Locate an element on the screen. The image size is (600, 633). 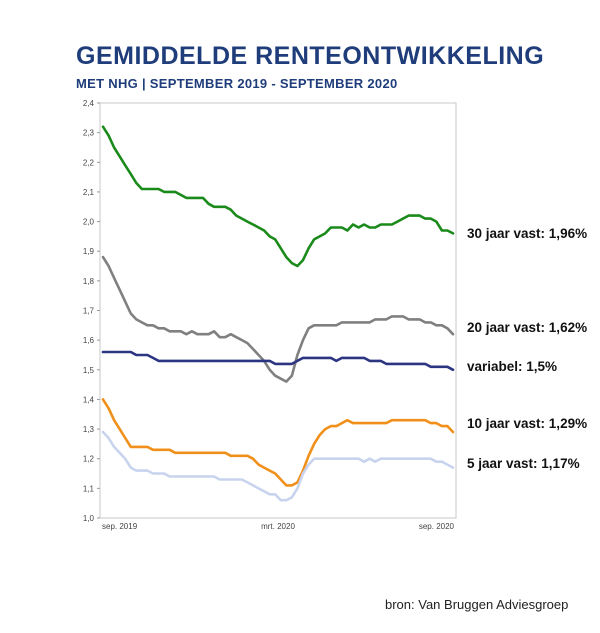
y-tick-label: 1,4 is located at coordinates (89, 399).